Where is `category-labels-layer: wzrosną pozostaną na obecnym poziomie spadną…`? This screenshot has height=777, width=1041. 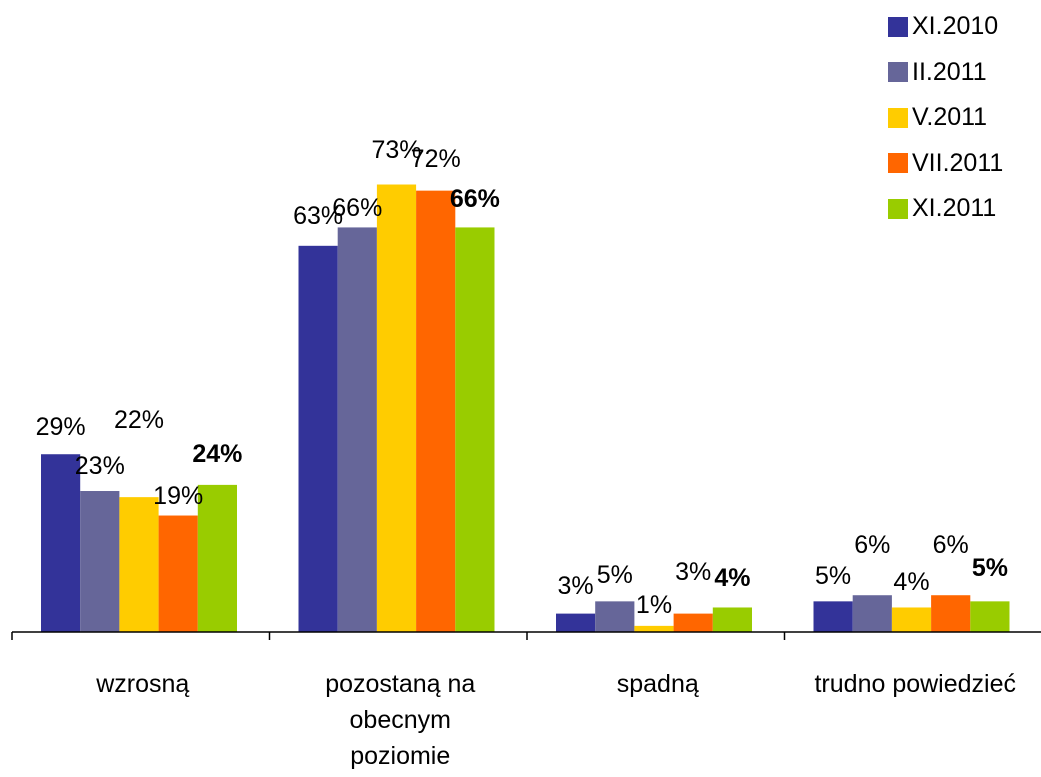
category-labels-layer: wzrosną pozostaną na obecnym poziomie spadną… is located at coordinates (555, 720).